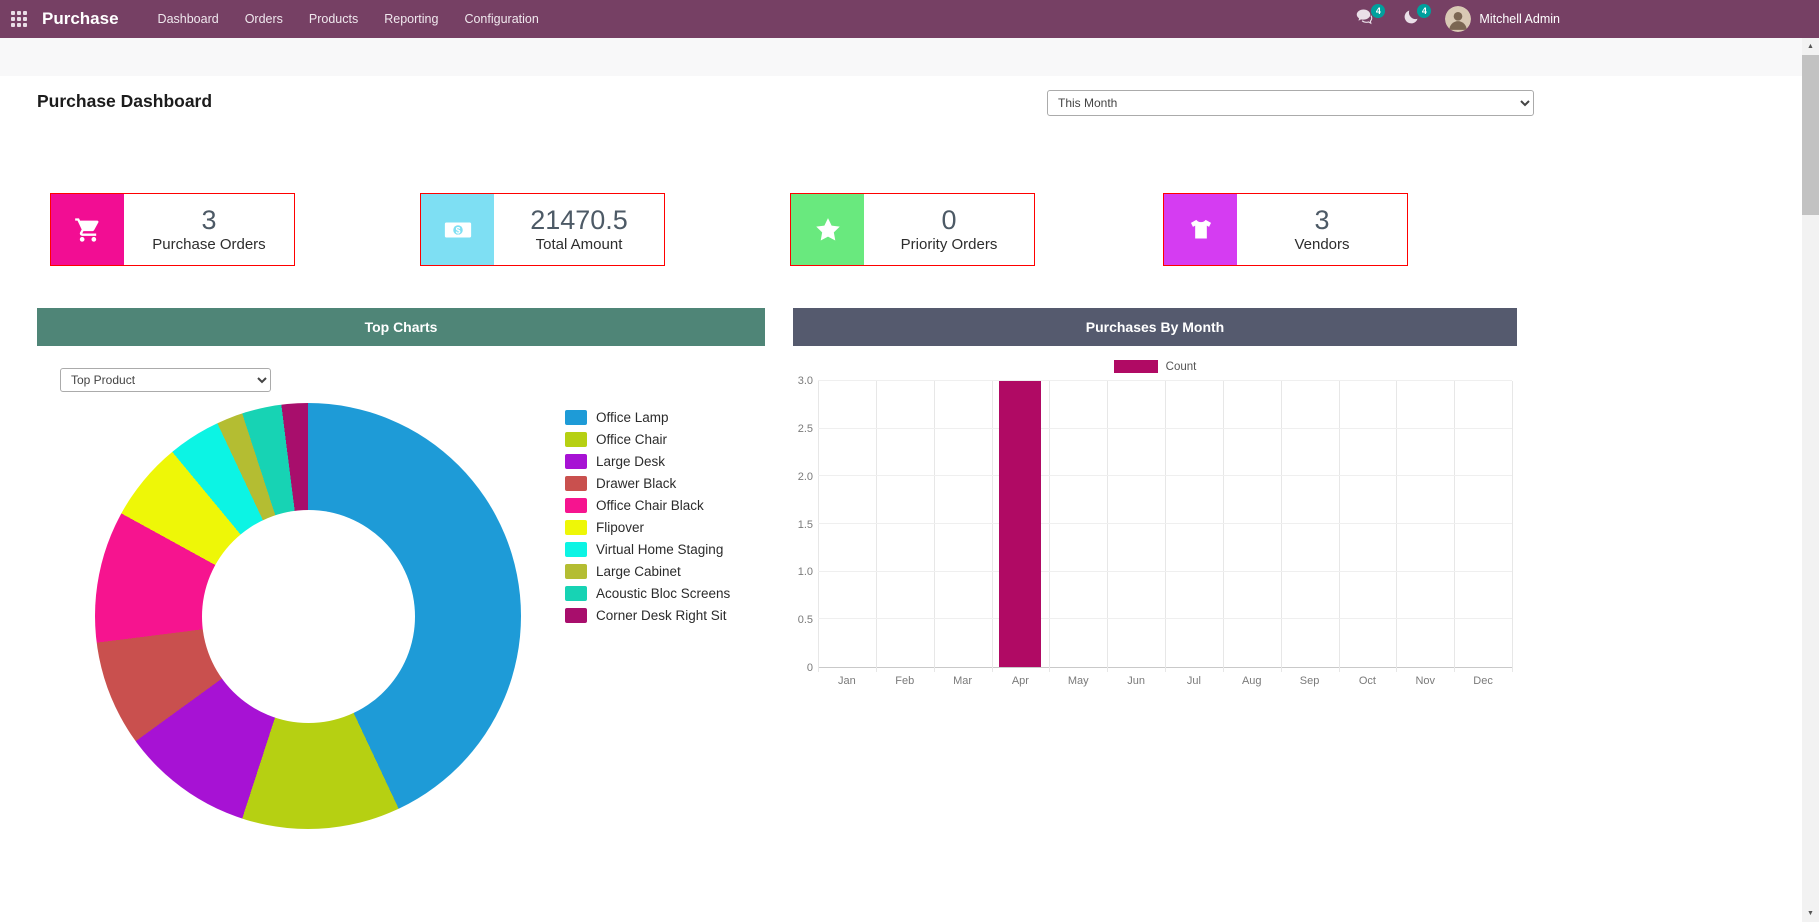 This screenshot has width=1819, height=922. What do you see at coordinates (632, 439) in the screenshot?
I see `legend-label: Office Chair` at bounding box center [632, 439].